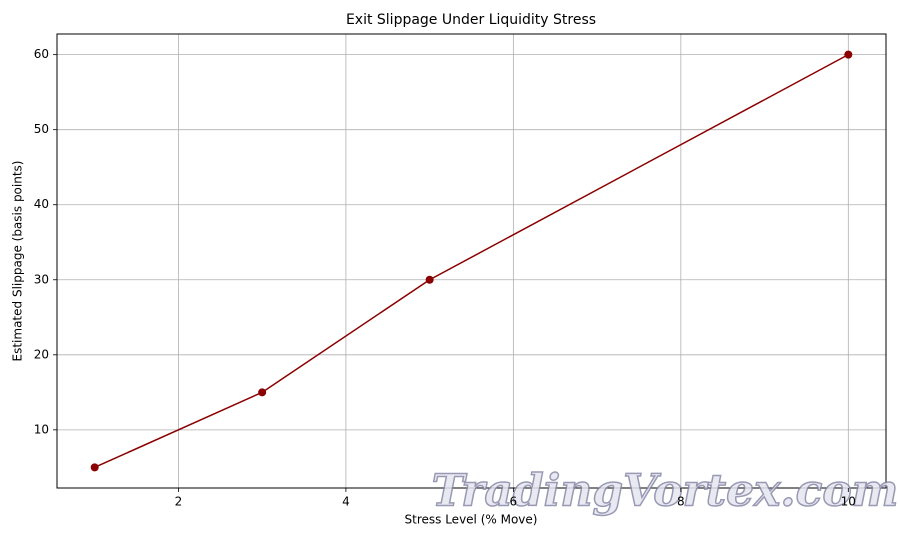 The image size is (900, 540). I want to click on y-tick-label: 60, so click(41, 54).